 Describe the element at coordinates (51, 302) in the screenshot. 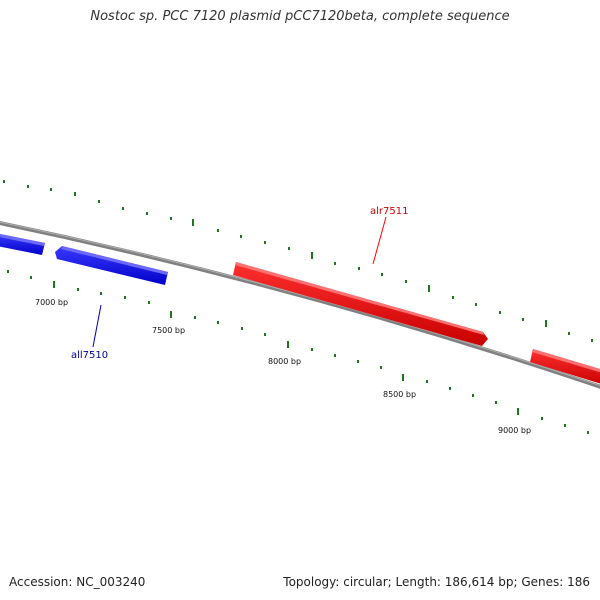

I see `bp-label-7000: 7000 bp` at that location.